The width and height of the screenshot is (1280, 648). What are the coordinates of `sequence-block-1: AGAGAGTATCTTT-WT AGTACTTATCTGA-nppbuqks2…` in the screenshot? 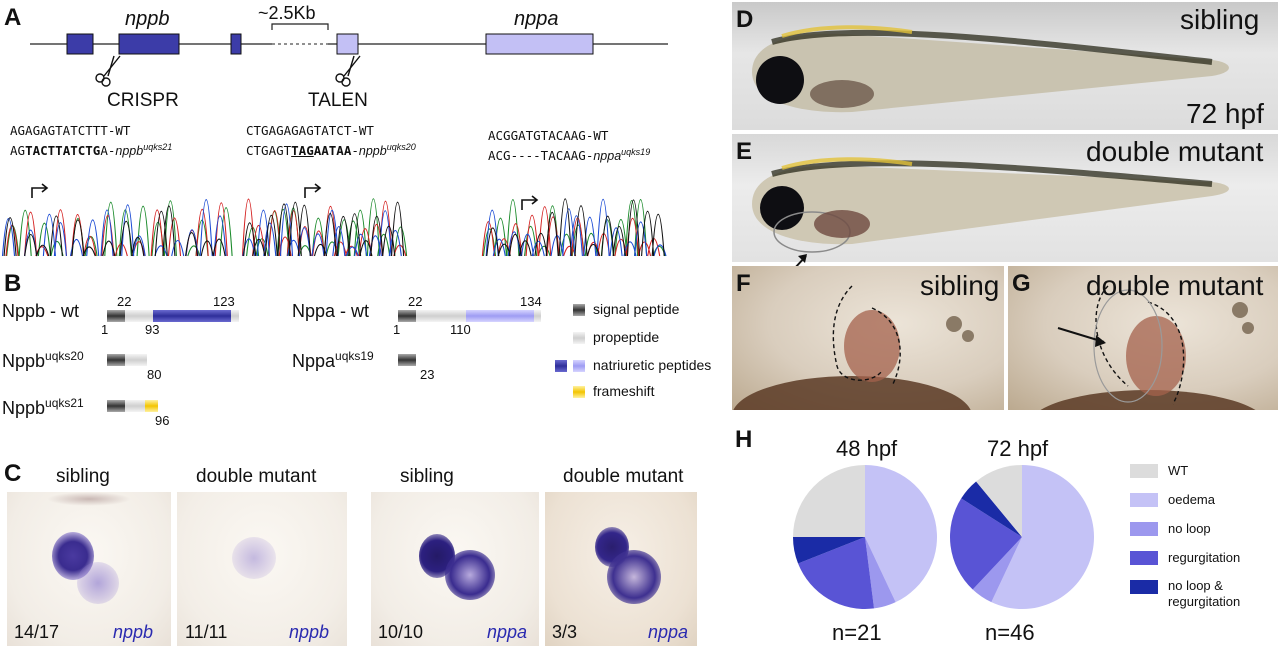 It's located at (91, 141).